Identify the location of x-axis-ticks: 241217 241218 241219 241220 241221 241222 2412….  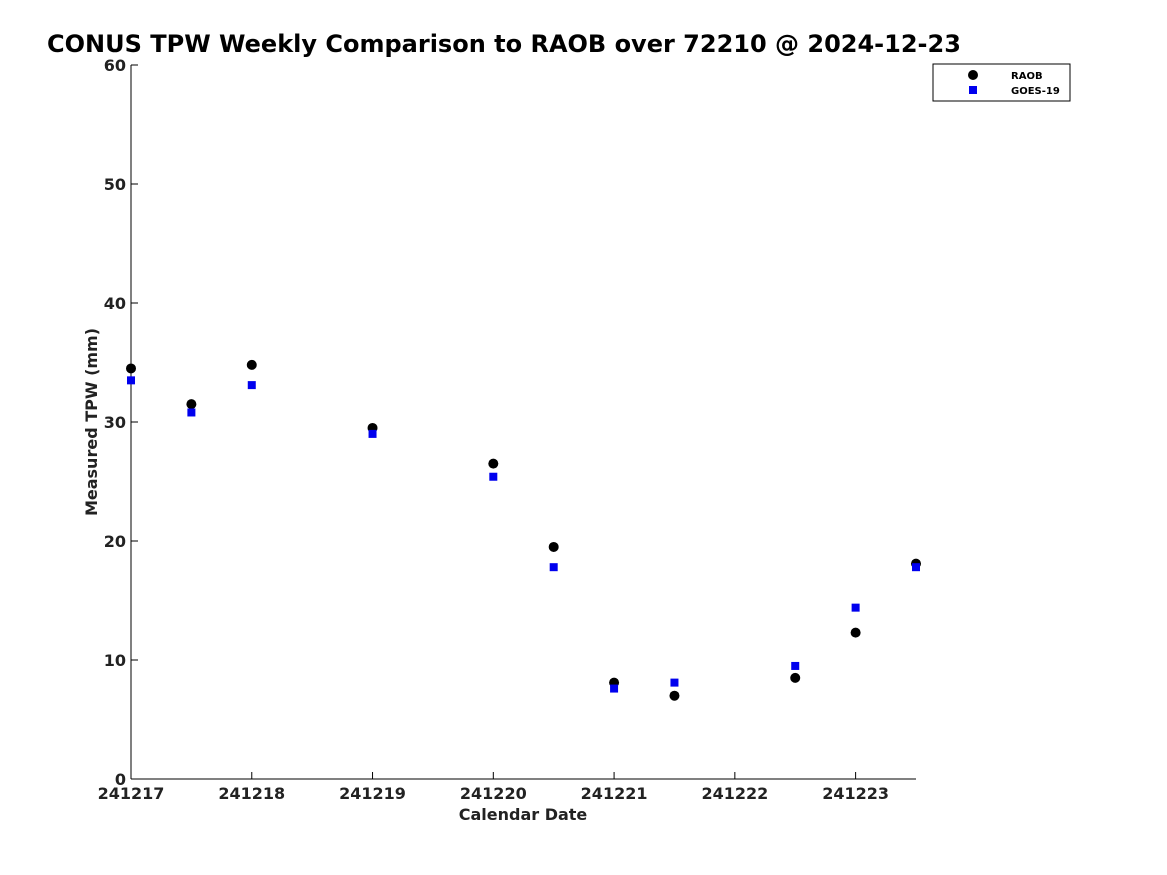
(493, 787).